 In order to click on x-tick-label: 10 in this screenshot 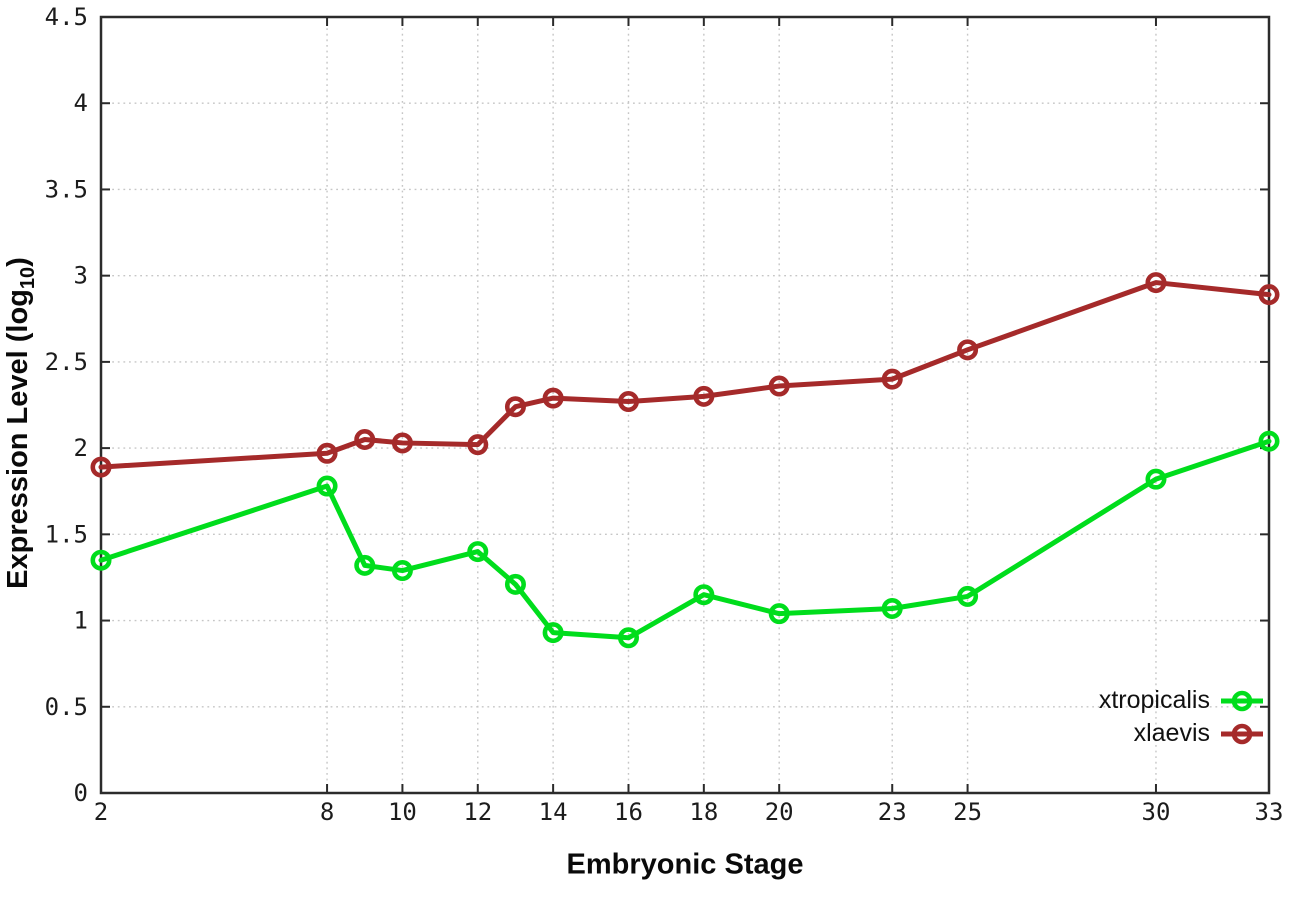, I will do `click(402, 812)`.